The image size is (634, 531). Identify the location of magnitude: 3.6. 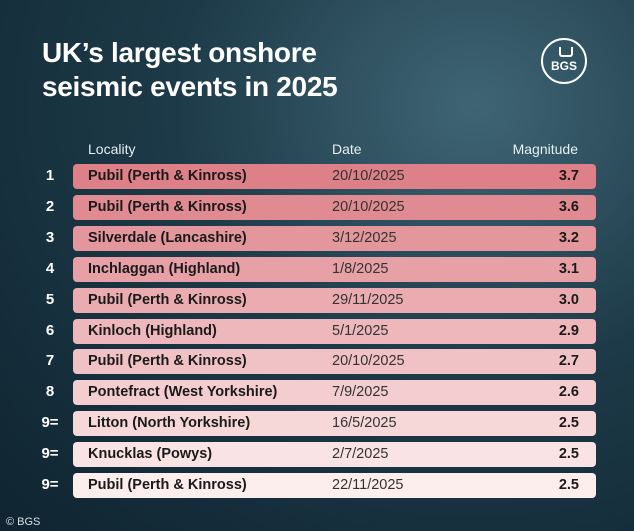
(568, 206).